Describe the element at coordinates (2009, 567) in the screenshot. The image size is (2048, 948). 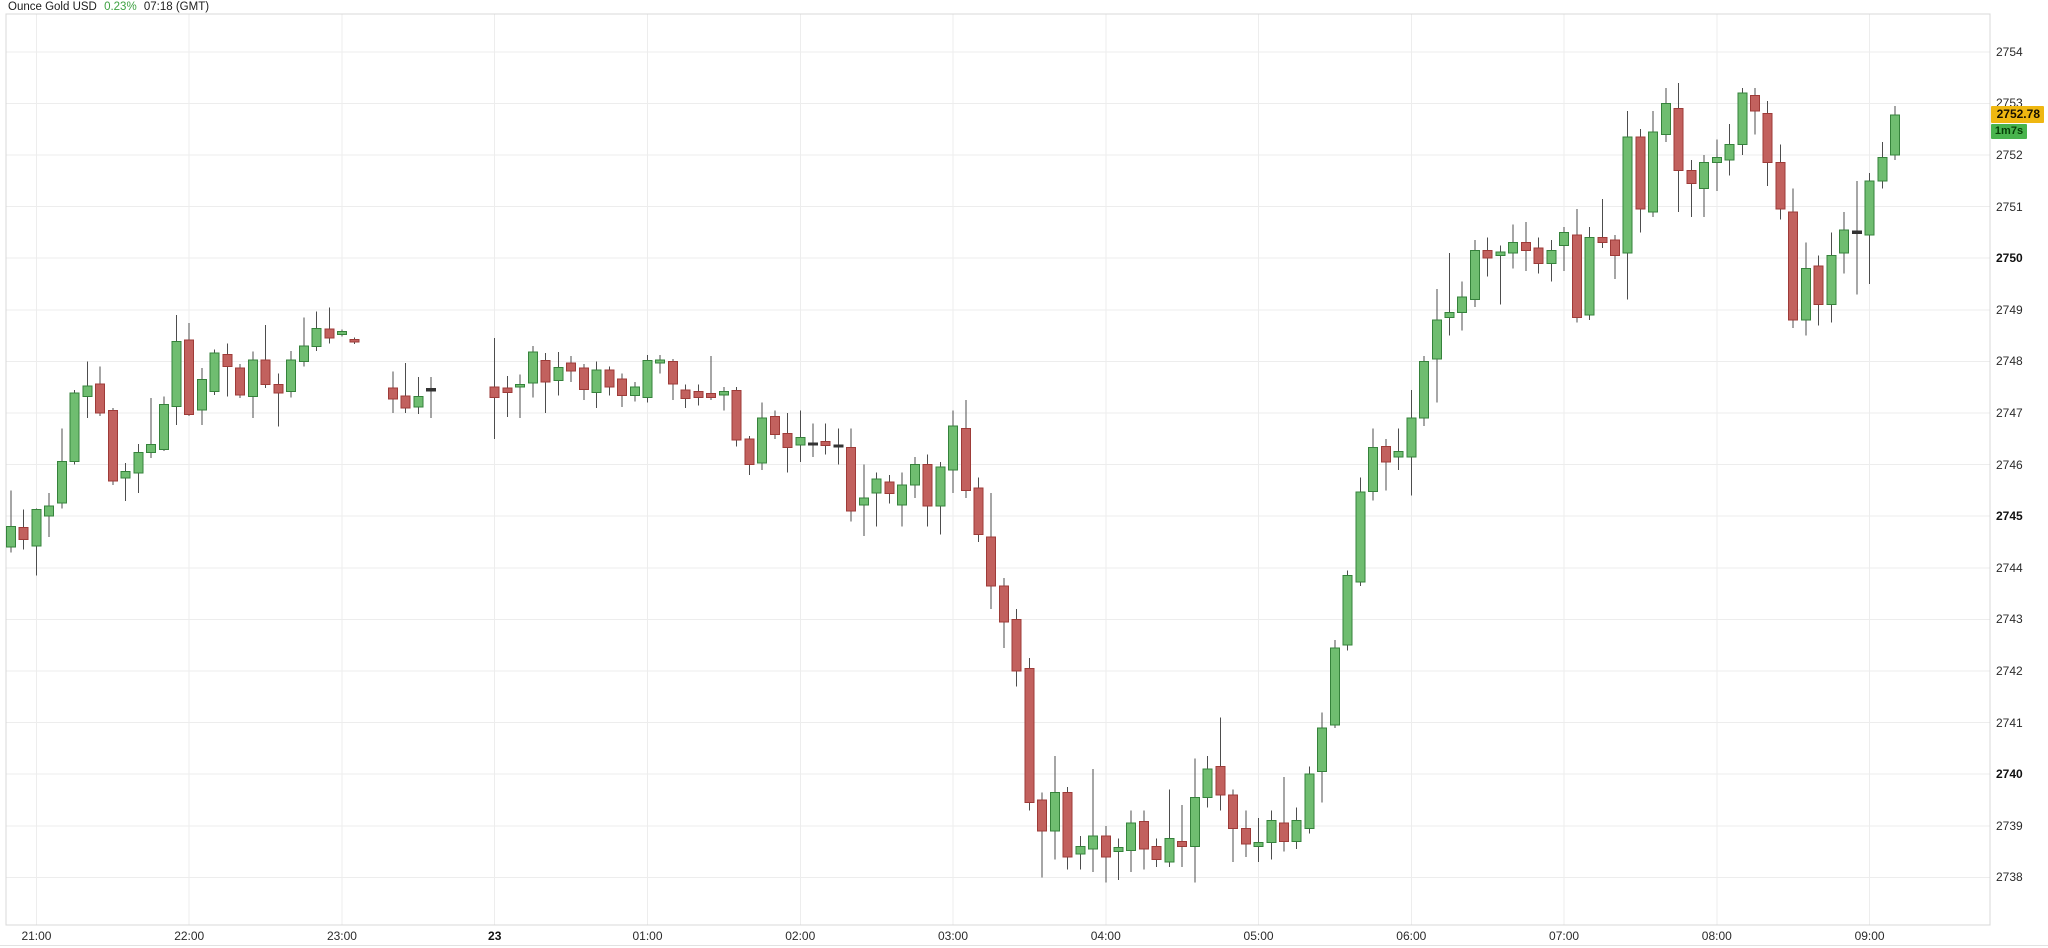
I see `price-tick-2744: 2744` at that location.